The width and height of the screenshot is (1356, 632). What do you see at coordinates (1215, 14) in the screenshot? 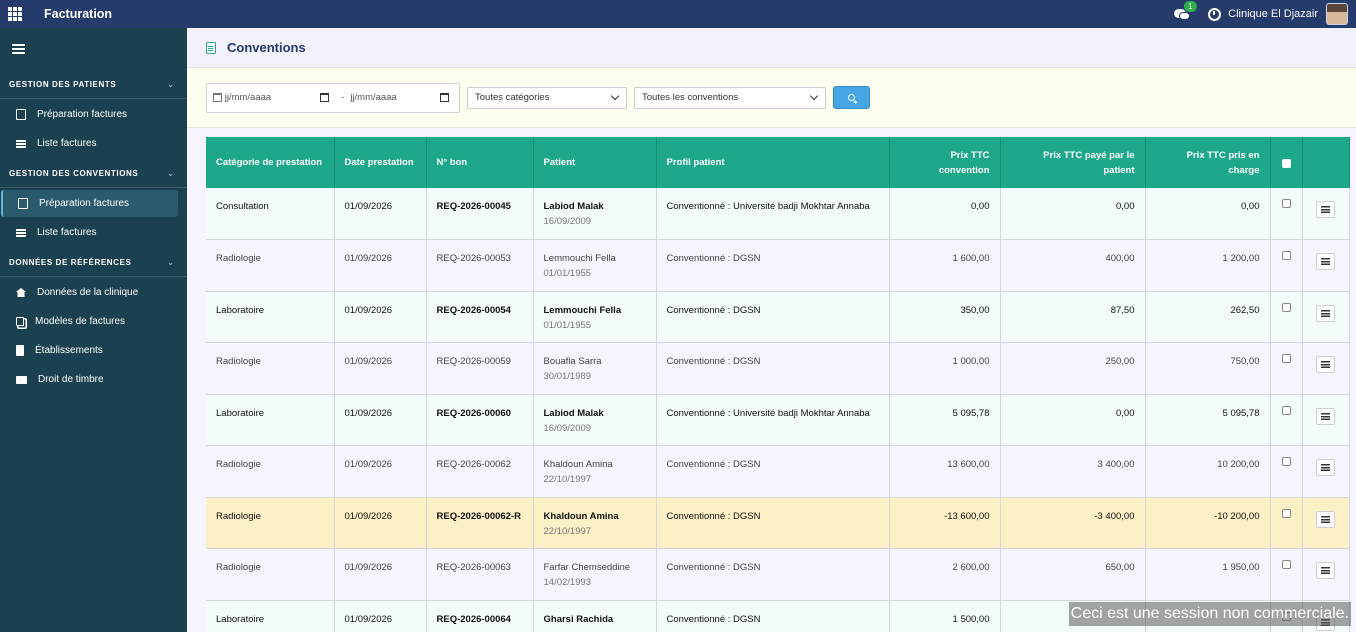
I see `clock-icon` at bounding box center [1215, 14].